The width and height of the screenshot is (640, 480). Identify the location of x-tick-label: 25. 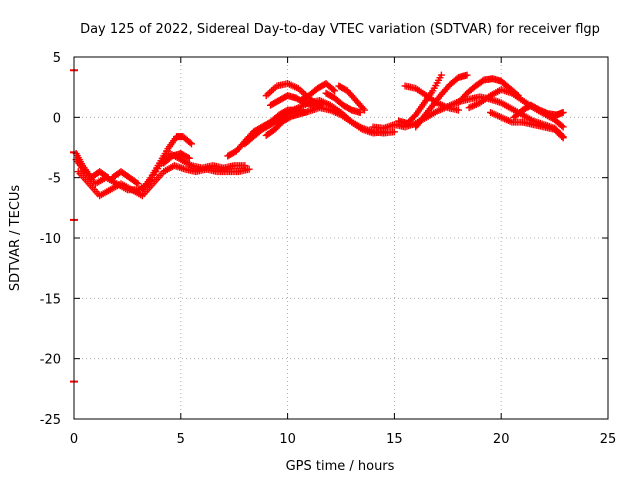
(608, 439).